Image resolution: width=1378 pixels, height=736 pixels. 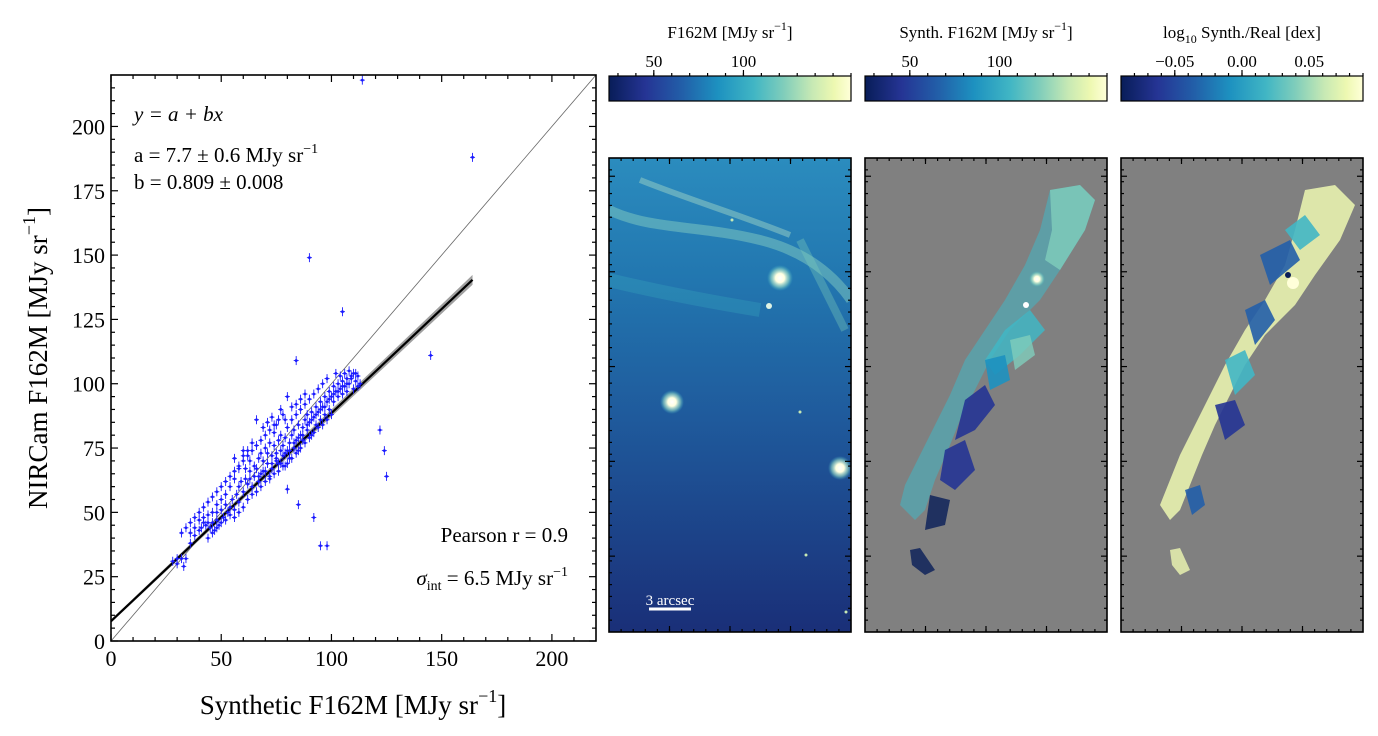 What do you see at coordinates (94, 448) in the screenshot?
I see `y-tick-label: 75` at bounding box center [94, 448].